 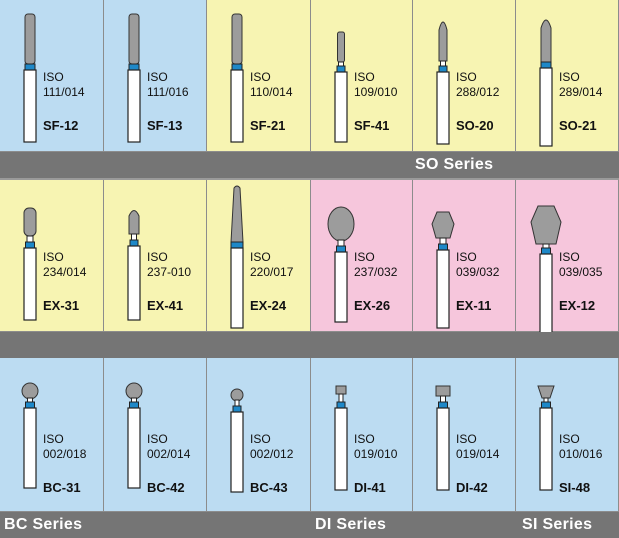 I want to click on series-label-so-series: SO Series, so click(x=454, y=164).